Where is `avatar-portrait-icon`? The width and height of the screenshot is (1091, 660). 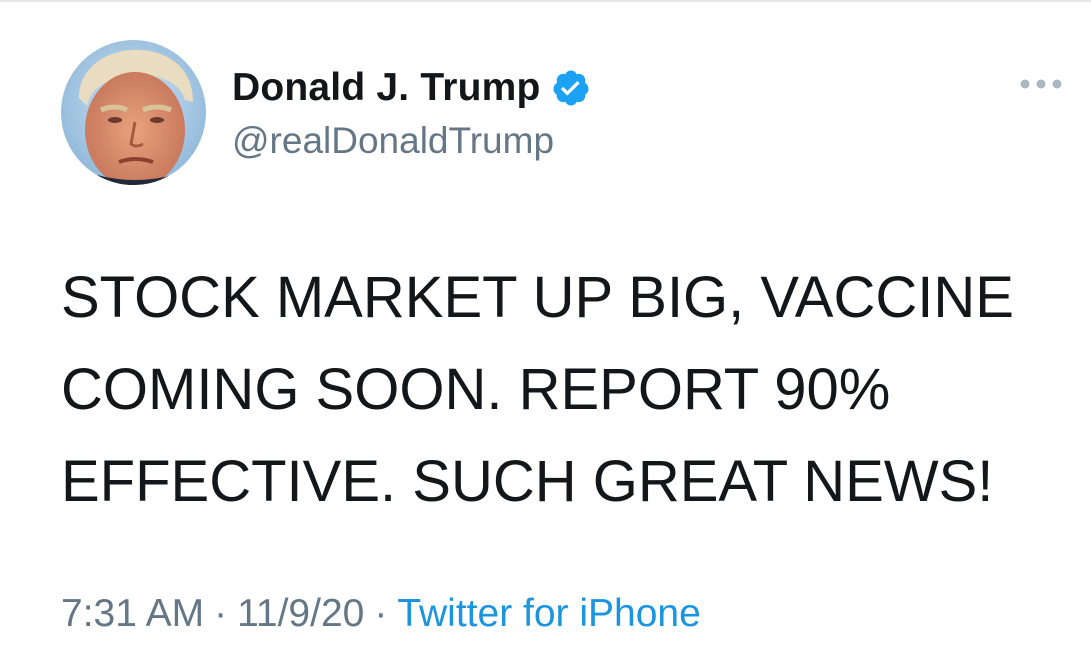 avatar-portrait-icon is located at coordinates (133, 112).